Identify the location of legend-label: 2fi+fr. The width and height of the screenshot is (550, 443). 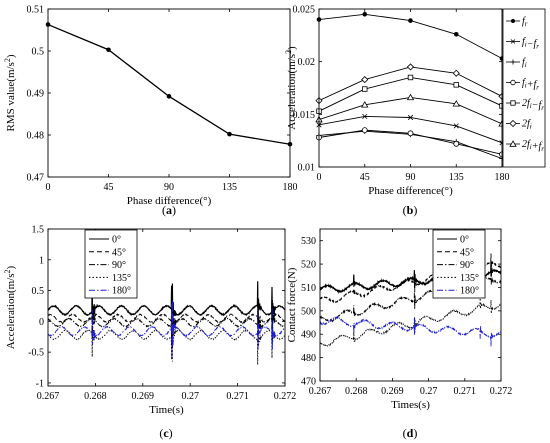
(533, 146).